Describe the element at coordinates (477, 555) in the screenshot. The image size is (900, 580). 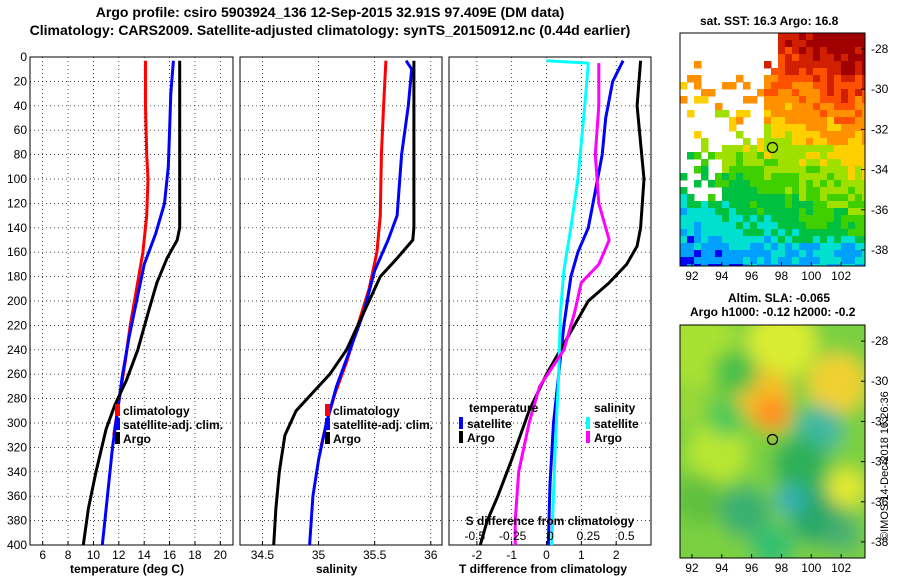
I see `x-tick-label: -2` at that location.